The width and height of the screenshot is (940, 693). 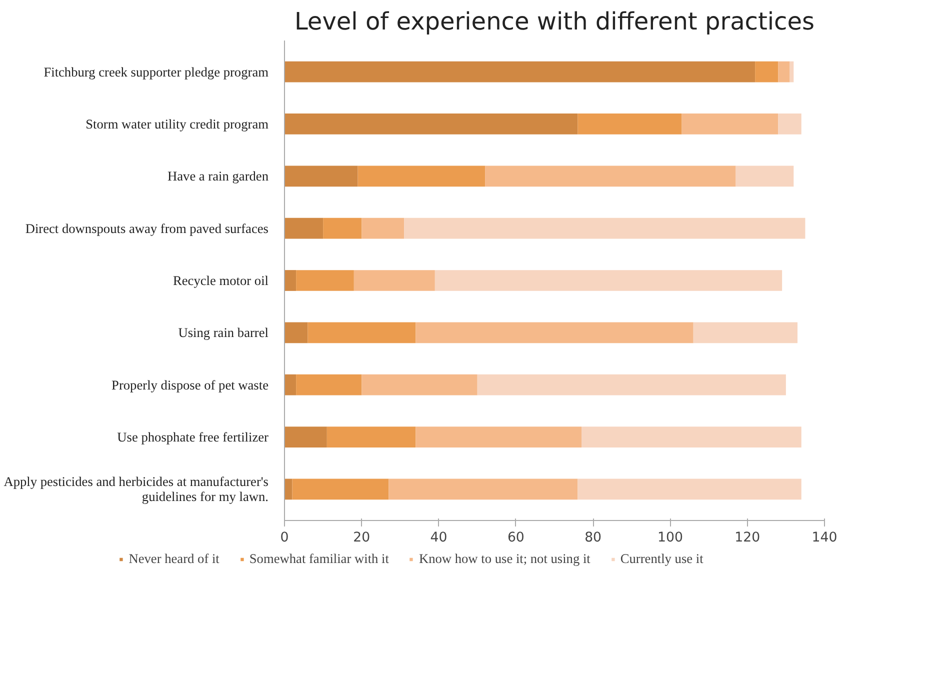 I want to click on x-tick-label: 60, so click(x=515, y=538).